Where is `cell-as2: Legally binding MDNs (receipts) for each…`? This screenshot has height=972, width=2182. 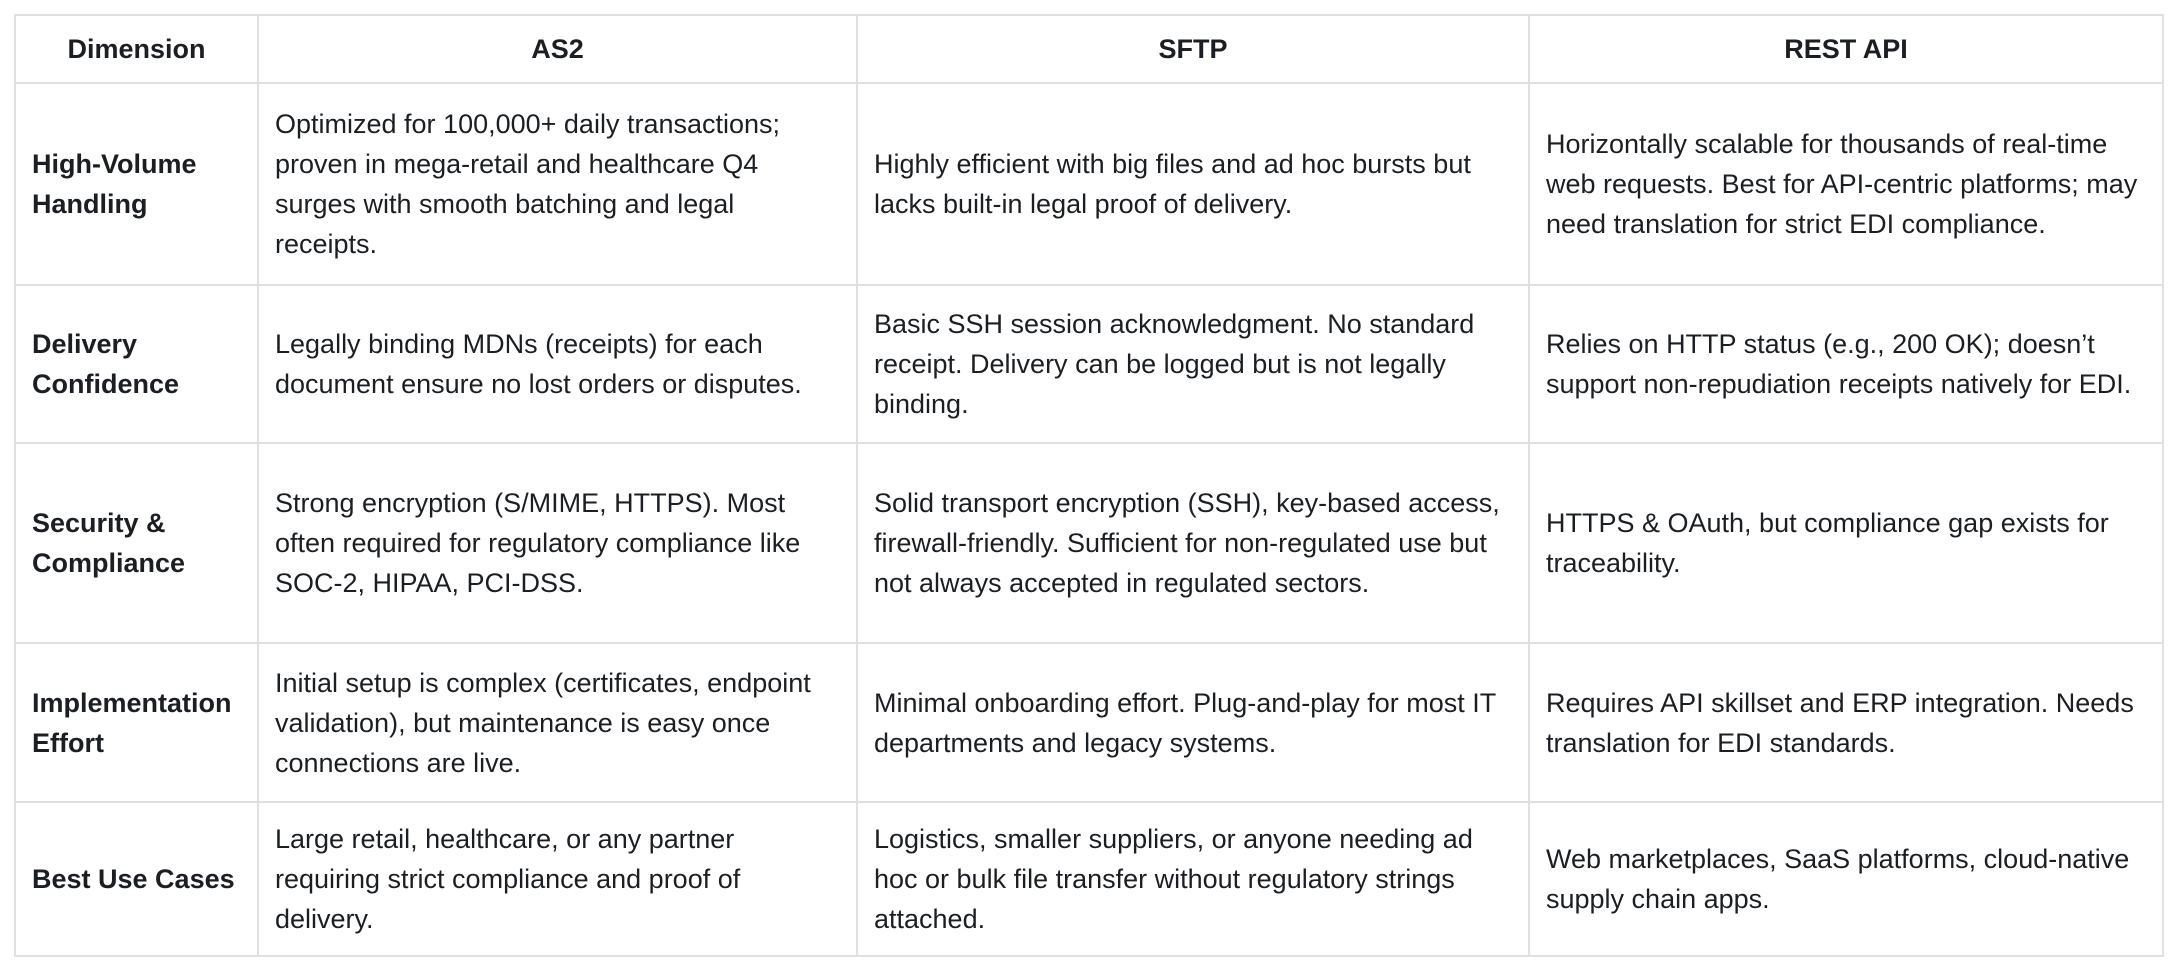
cell-as2: Legally binding MDNs (receipts) for each… is located at coordinates (557, 364).